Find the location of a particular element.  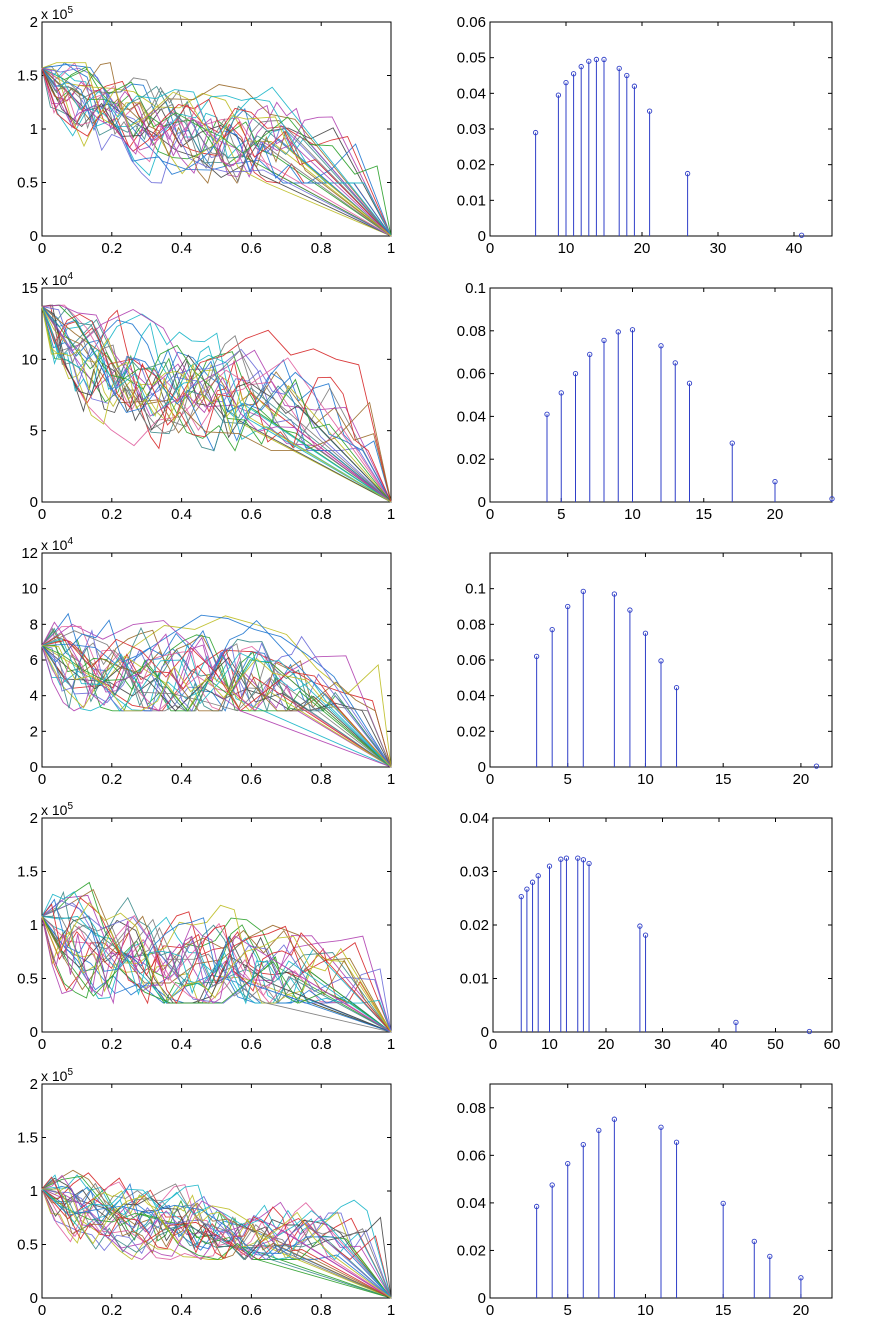

y-tick-label: 2 is located at coordinates (34, 731).